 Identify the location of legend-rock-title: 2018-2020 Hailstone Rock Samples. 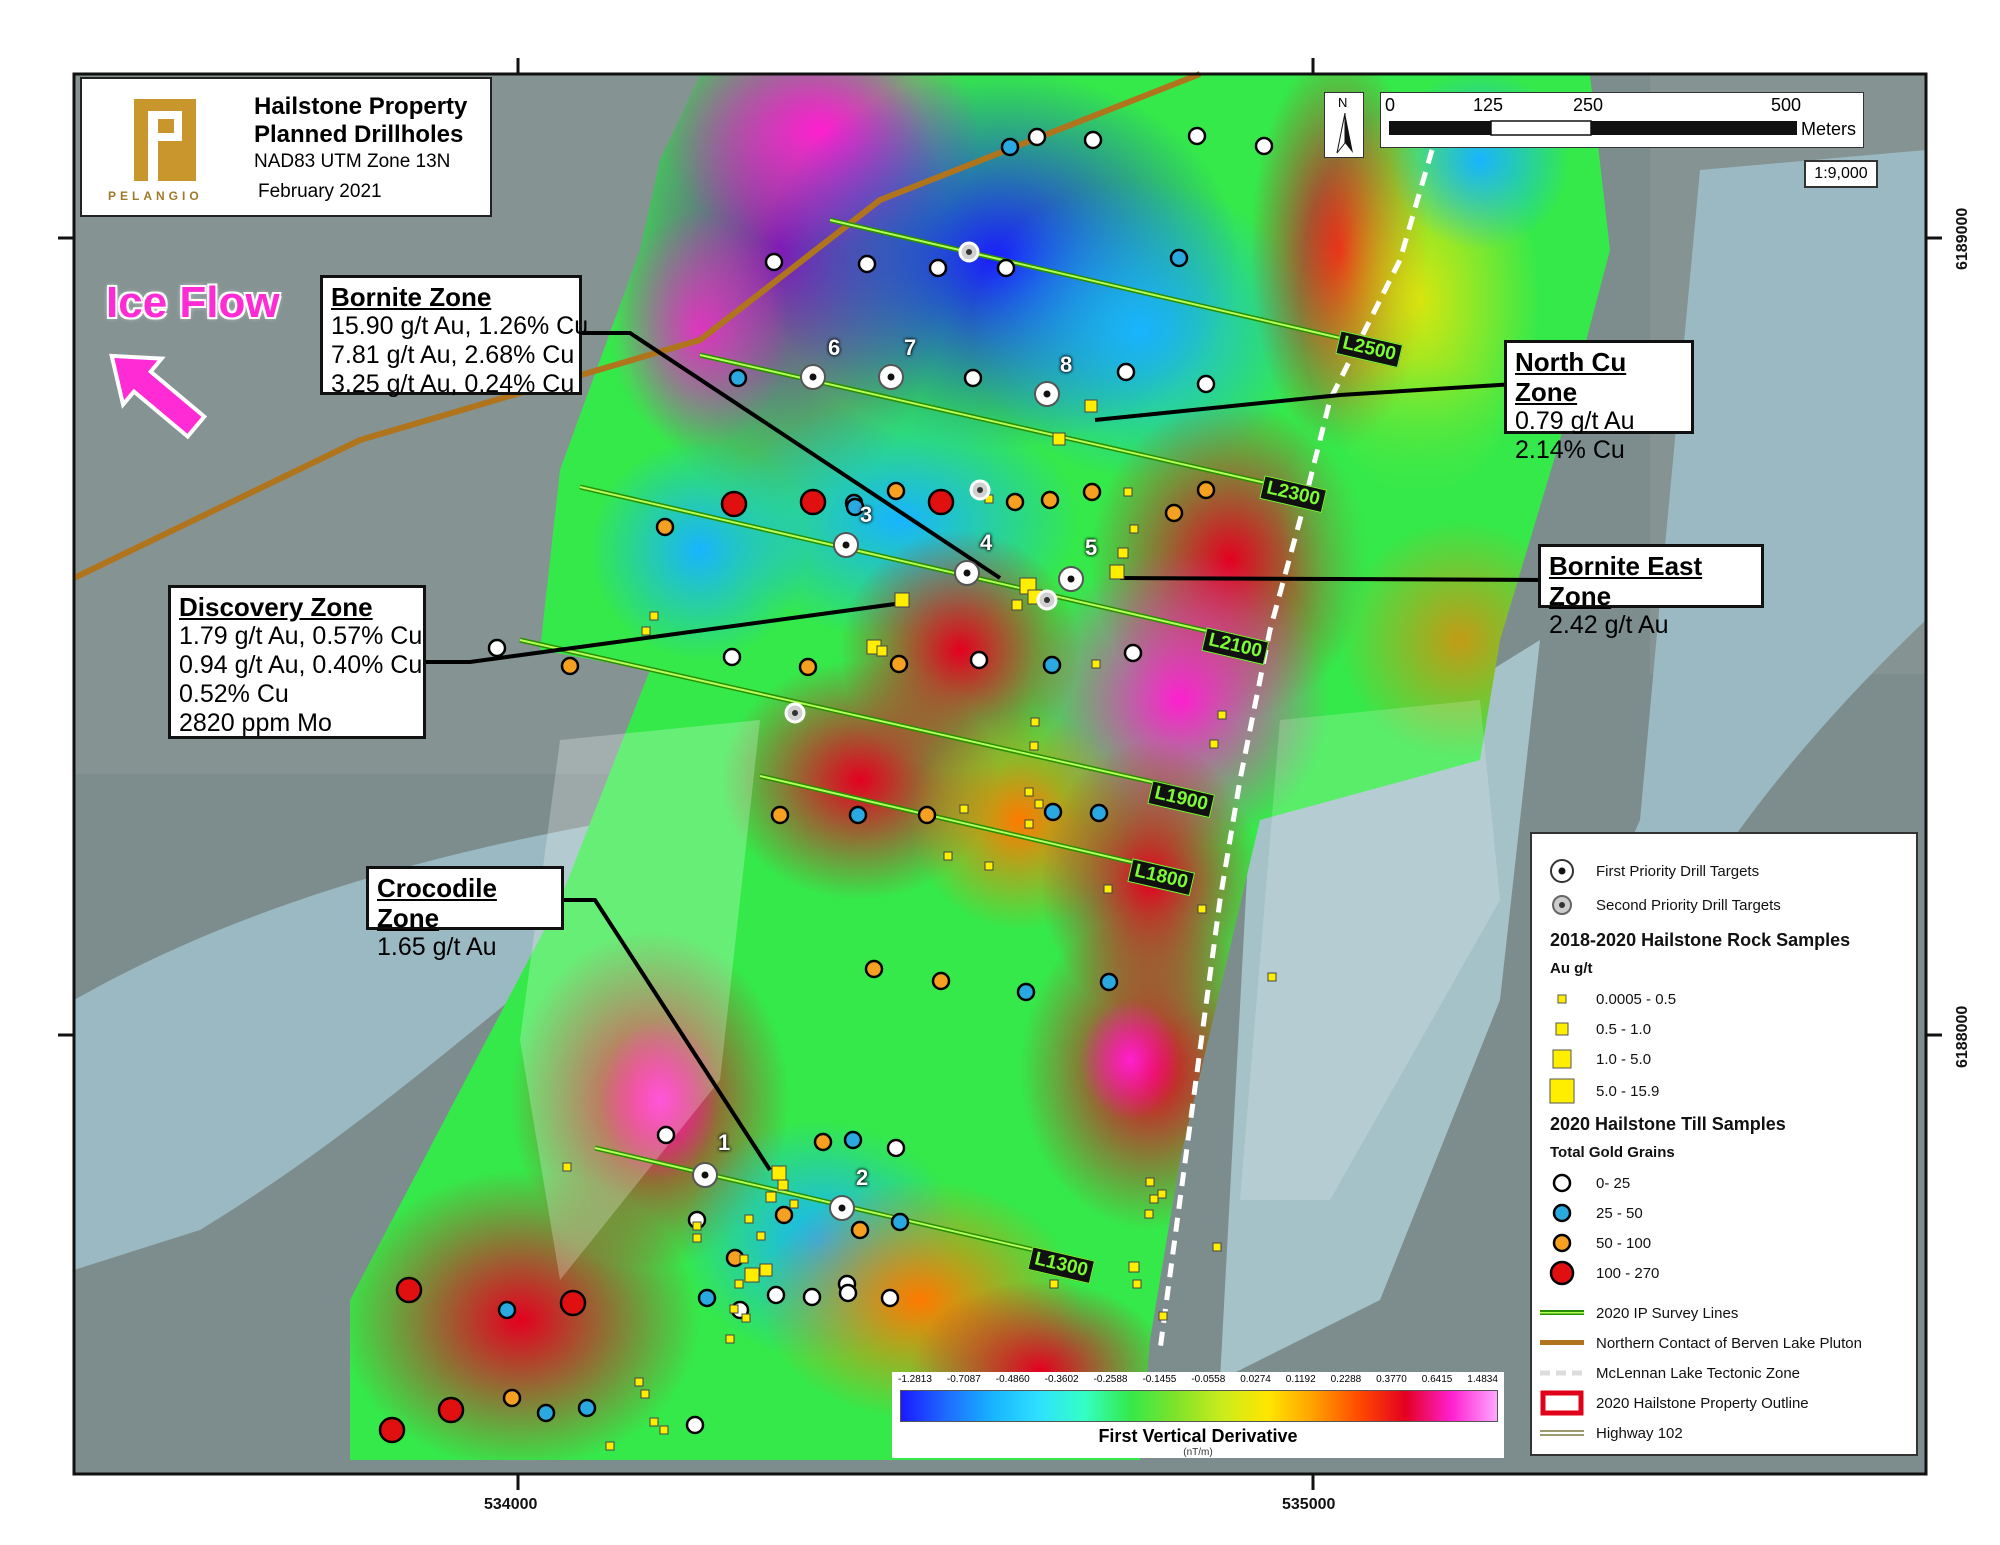
(1700, 940).